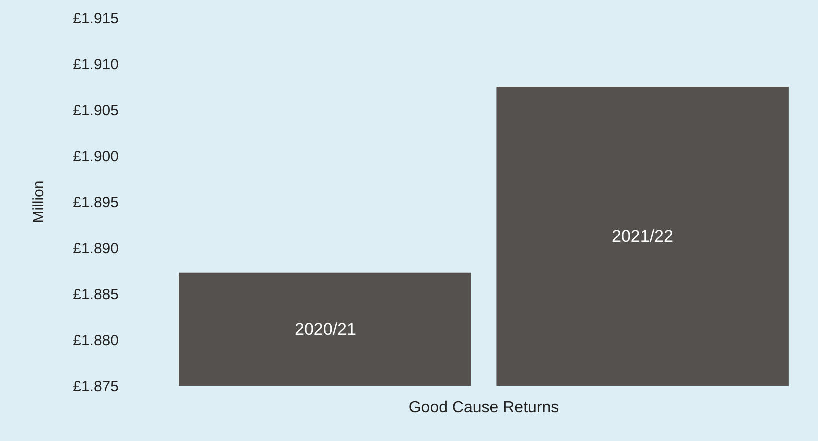 This screenshot has width=818, height=441. What do you see at coordinates (96, 19) in the screenshot?
I see `y-tick-label: £1.915` at bounding box center [96, 19].